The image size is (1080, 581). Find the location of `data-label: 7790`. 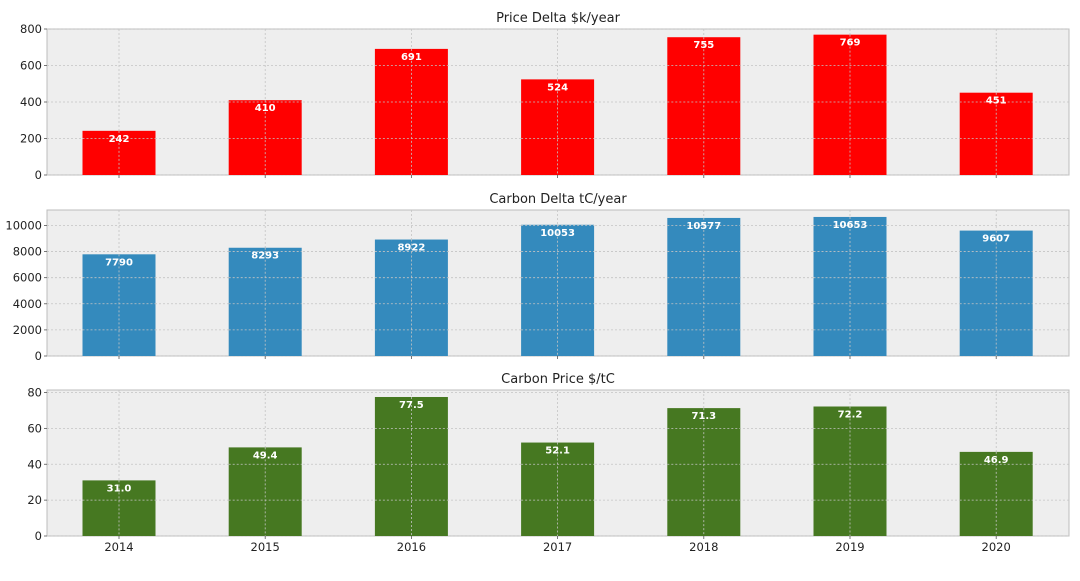

data-label: 7790 is located at coordinates (119, 262).